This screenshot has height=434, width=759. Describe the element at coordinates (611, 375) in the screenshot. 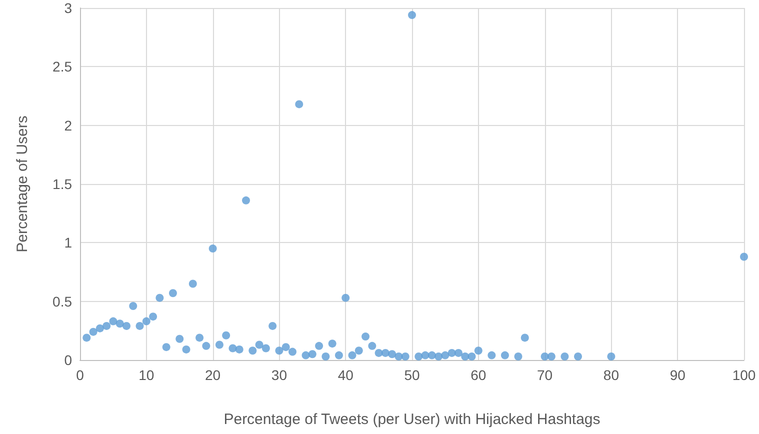

I see `x-tick-label: 80` at that location.